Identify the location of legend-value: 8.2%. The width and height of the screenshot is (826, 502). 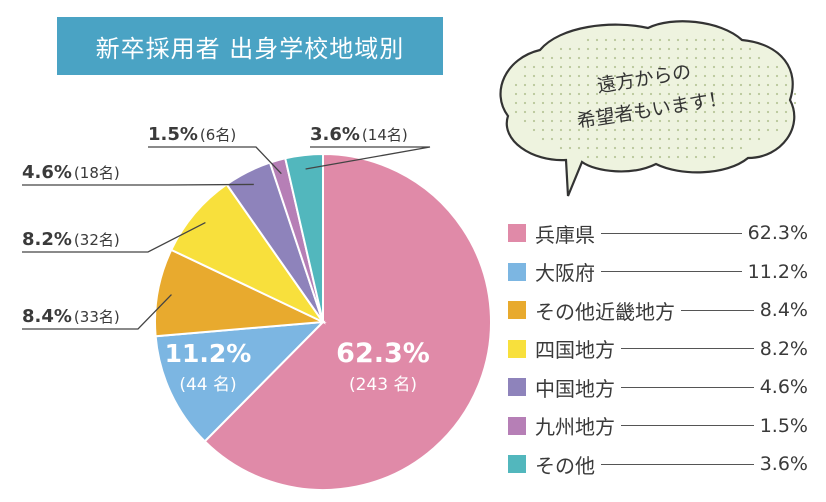
(783, 348).